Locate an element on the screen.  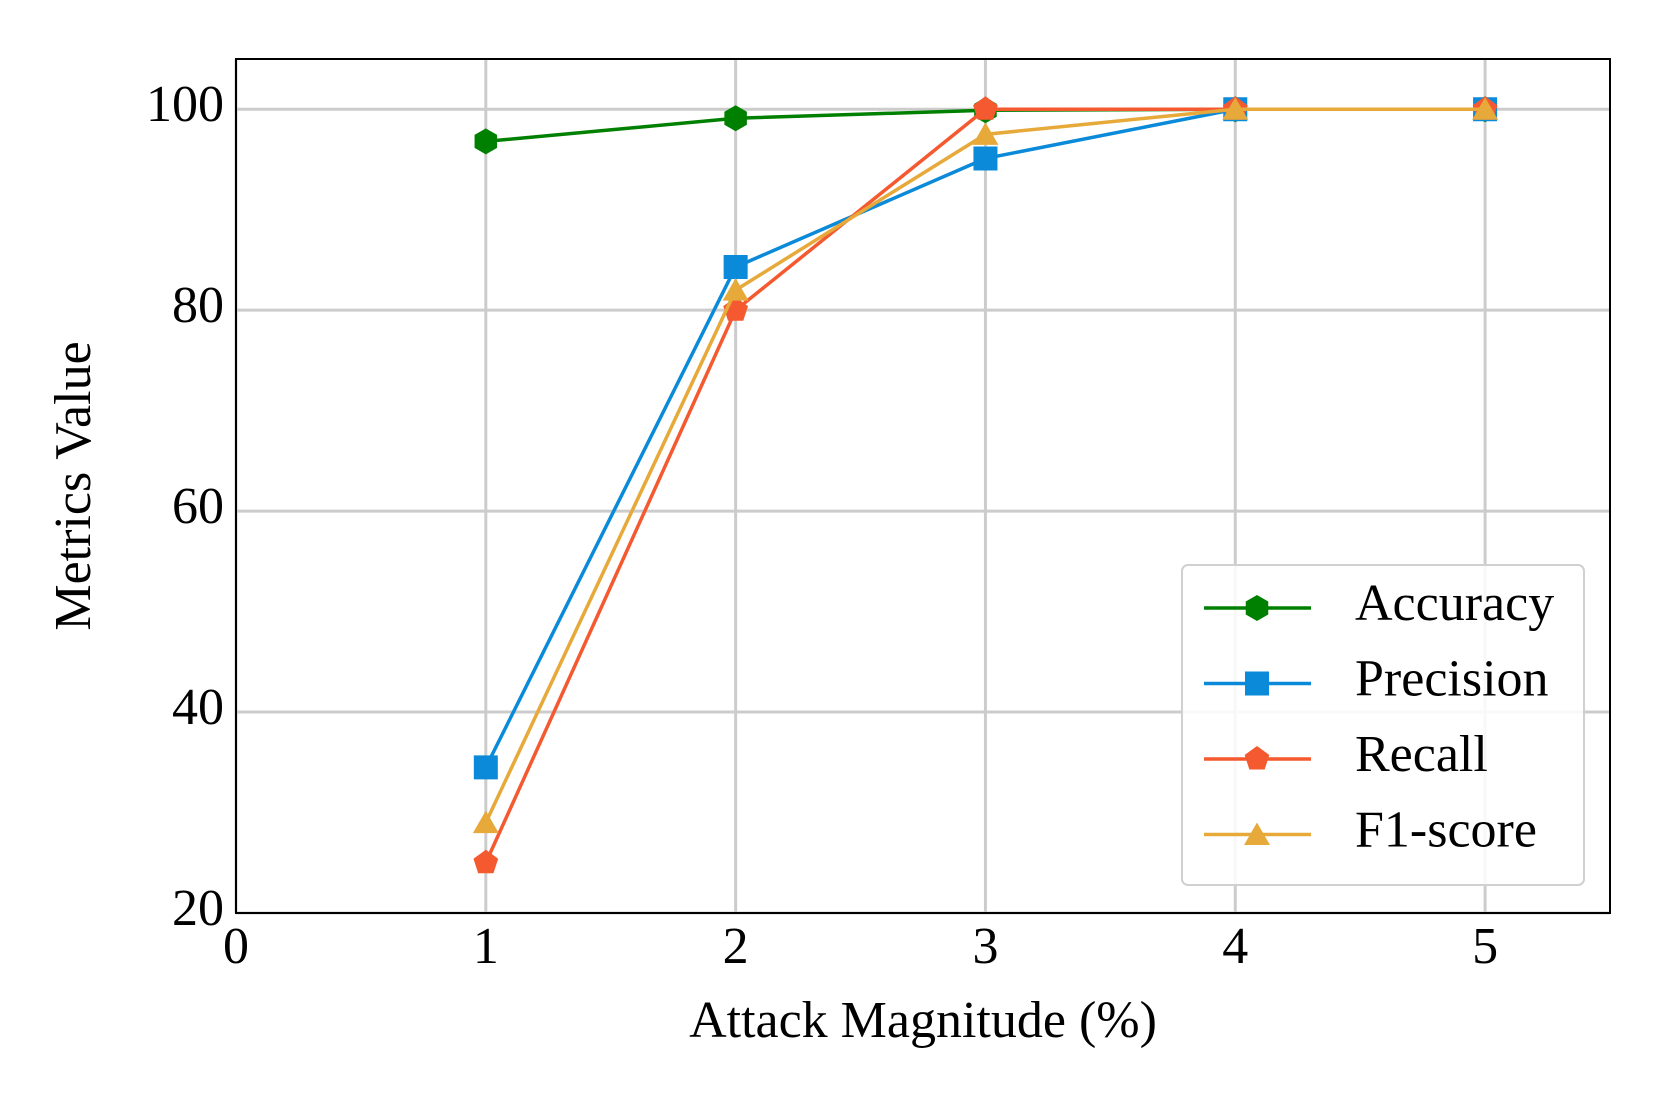
y-tick-label: 100 is located at coordinates (185, 104).